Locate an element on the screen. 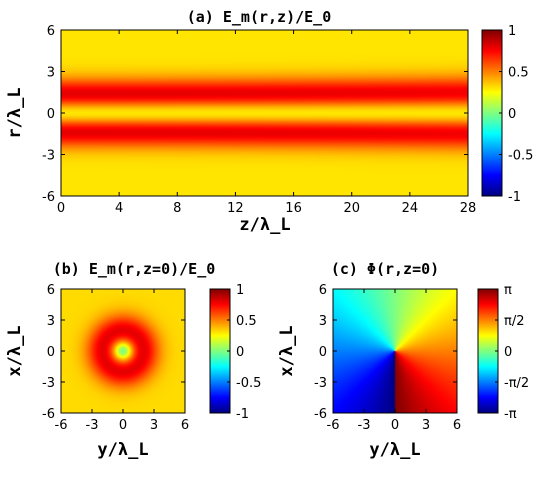 This screenshot has height=478, width=550. x-tick-label: 24 is located at coordinates (410, 208).